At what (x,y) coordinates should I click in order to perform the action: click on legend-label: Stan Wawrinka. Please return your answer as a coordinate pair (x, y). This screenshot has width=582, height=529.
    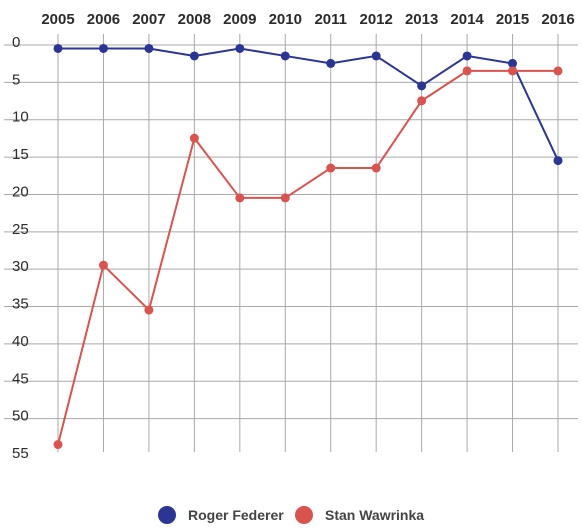
    Looking at the image, I should click on (374, 515).